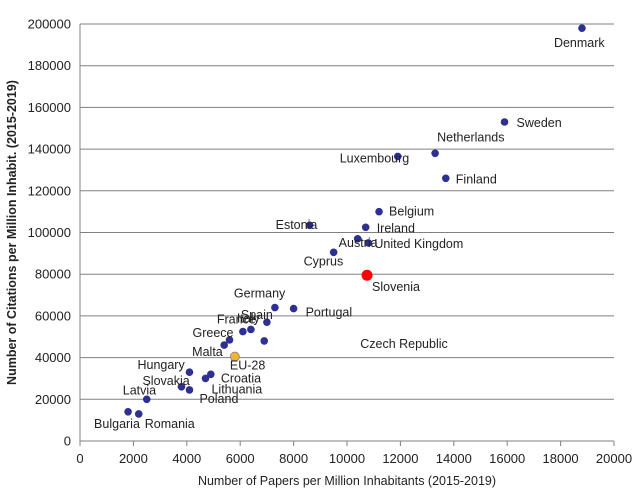 This screenshot has height=493, width=640. Describe the element at coordinates (396, 287) in the screenshot. I see `label-slovenia: Slovenia` at that location.